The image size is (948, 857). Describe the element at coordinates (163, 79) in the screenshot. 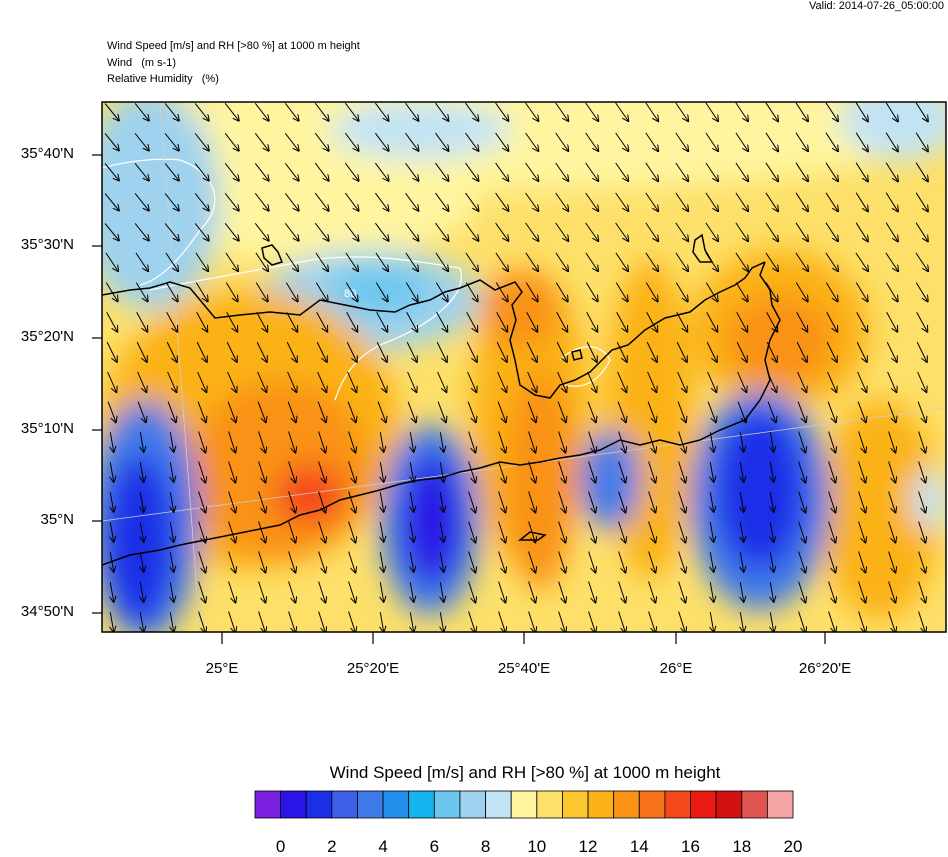

I see `header-rh: Relative Humidity (%)` at that location.